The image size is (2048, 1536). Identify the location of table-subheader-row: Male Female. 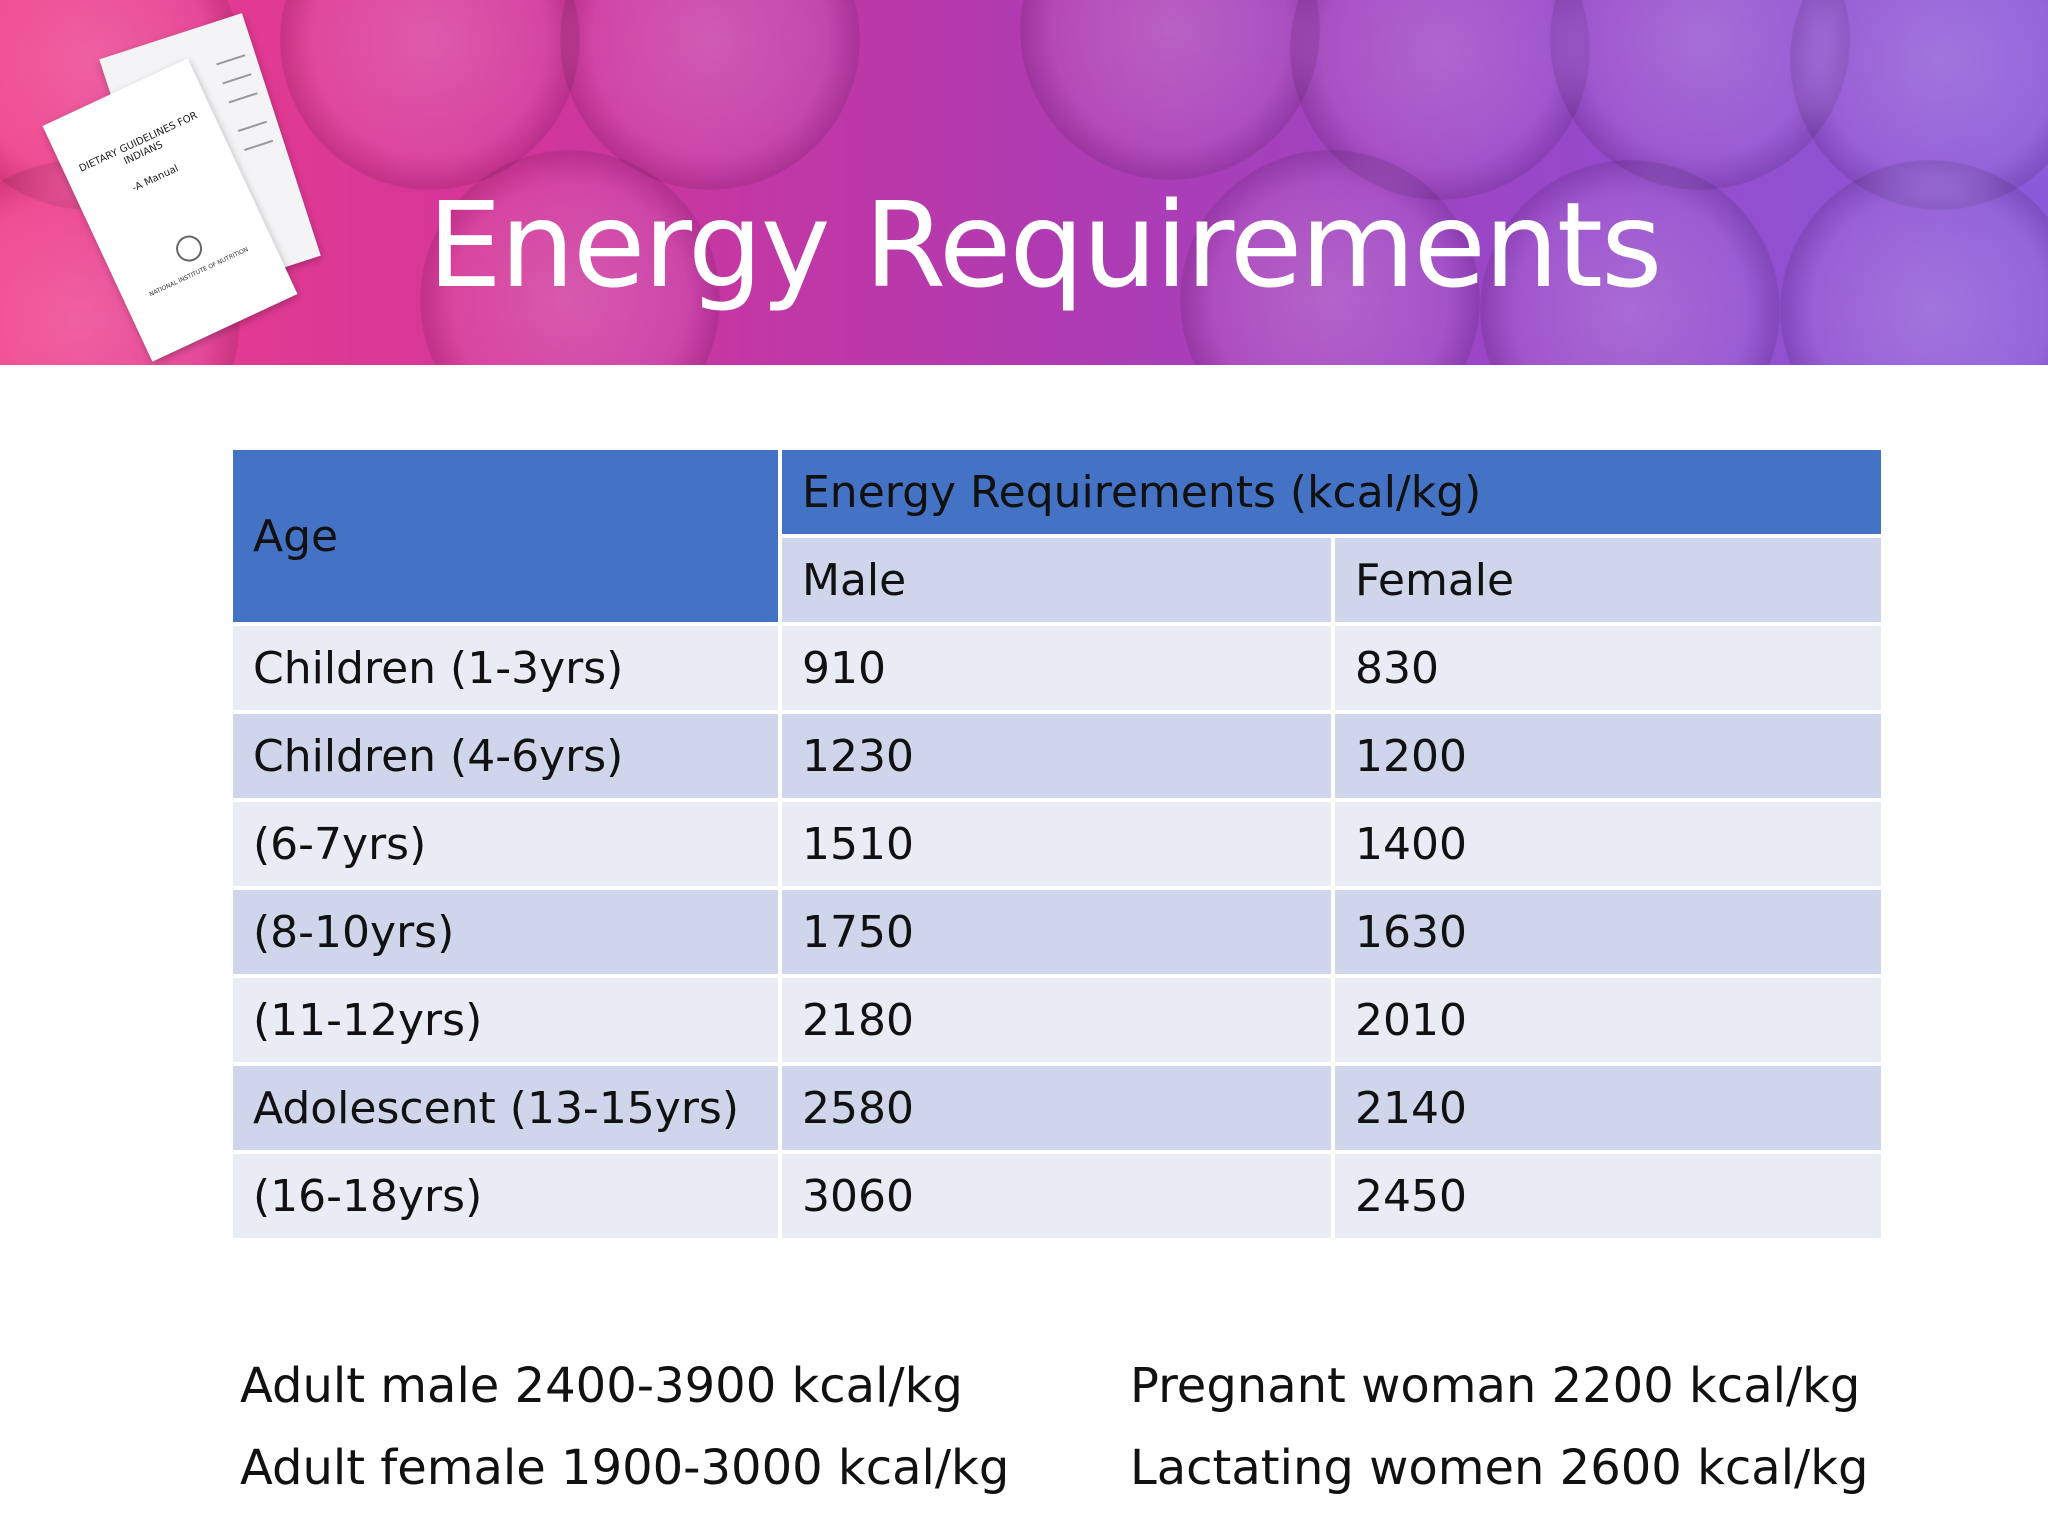
(1057, 580).